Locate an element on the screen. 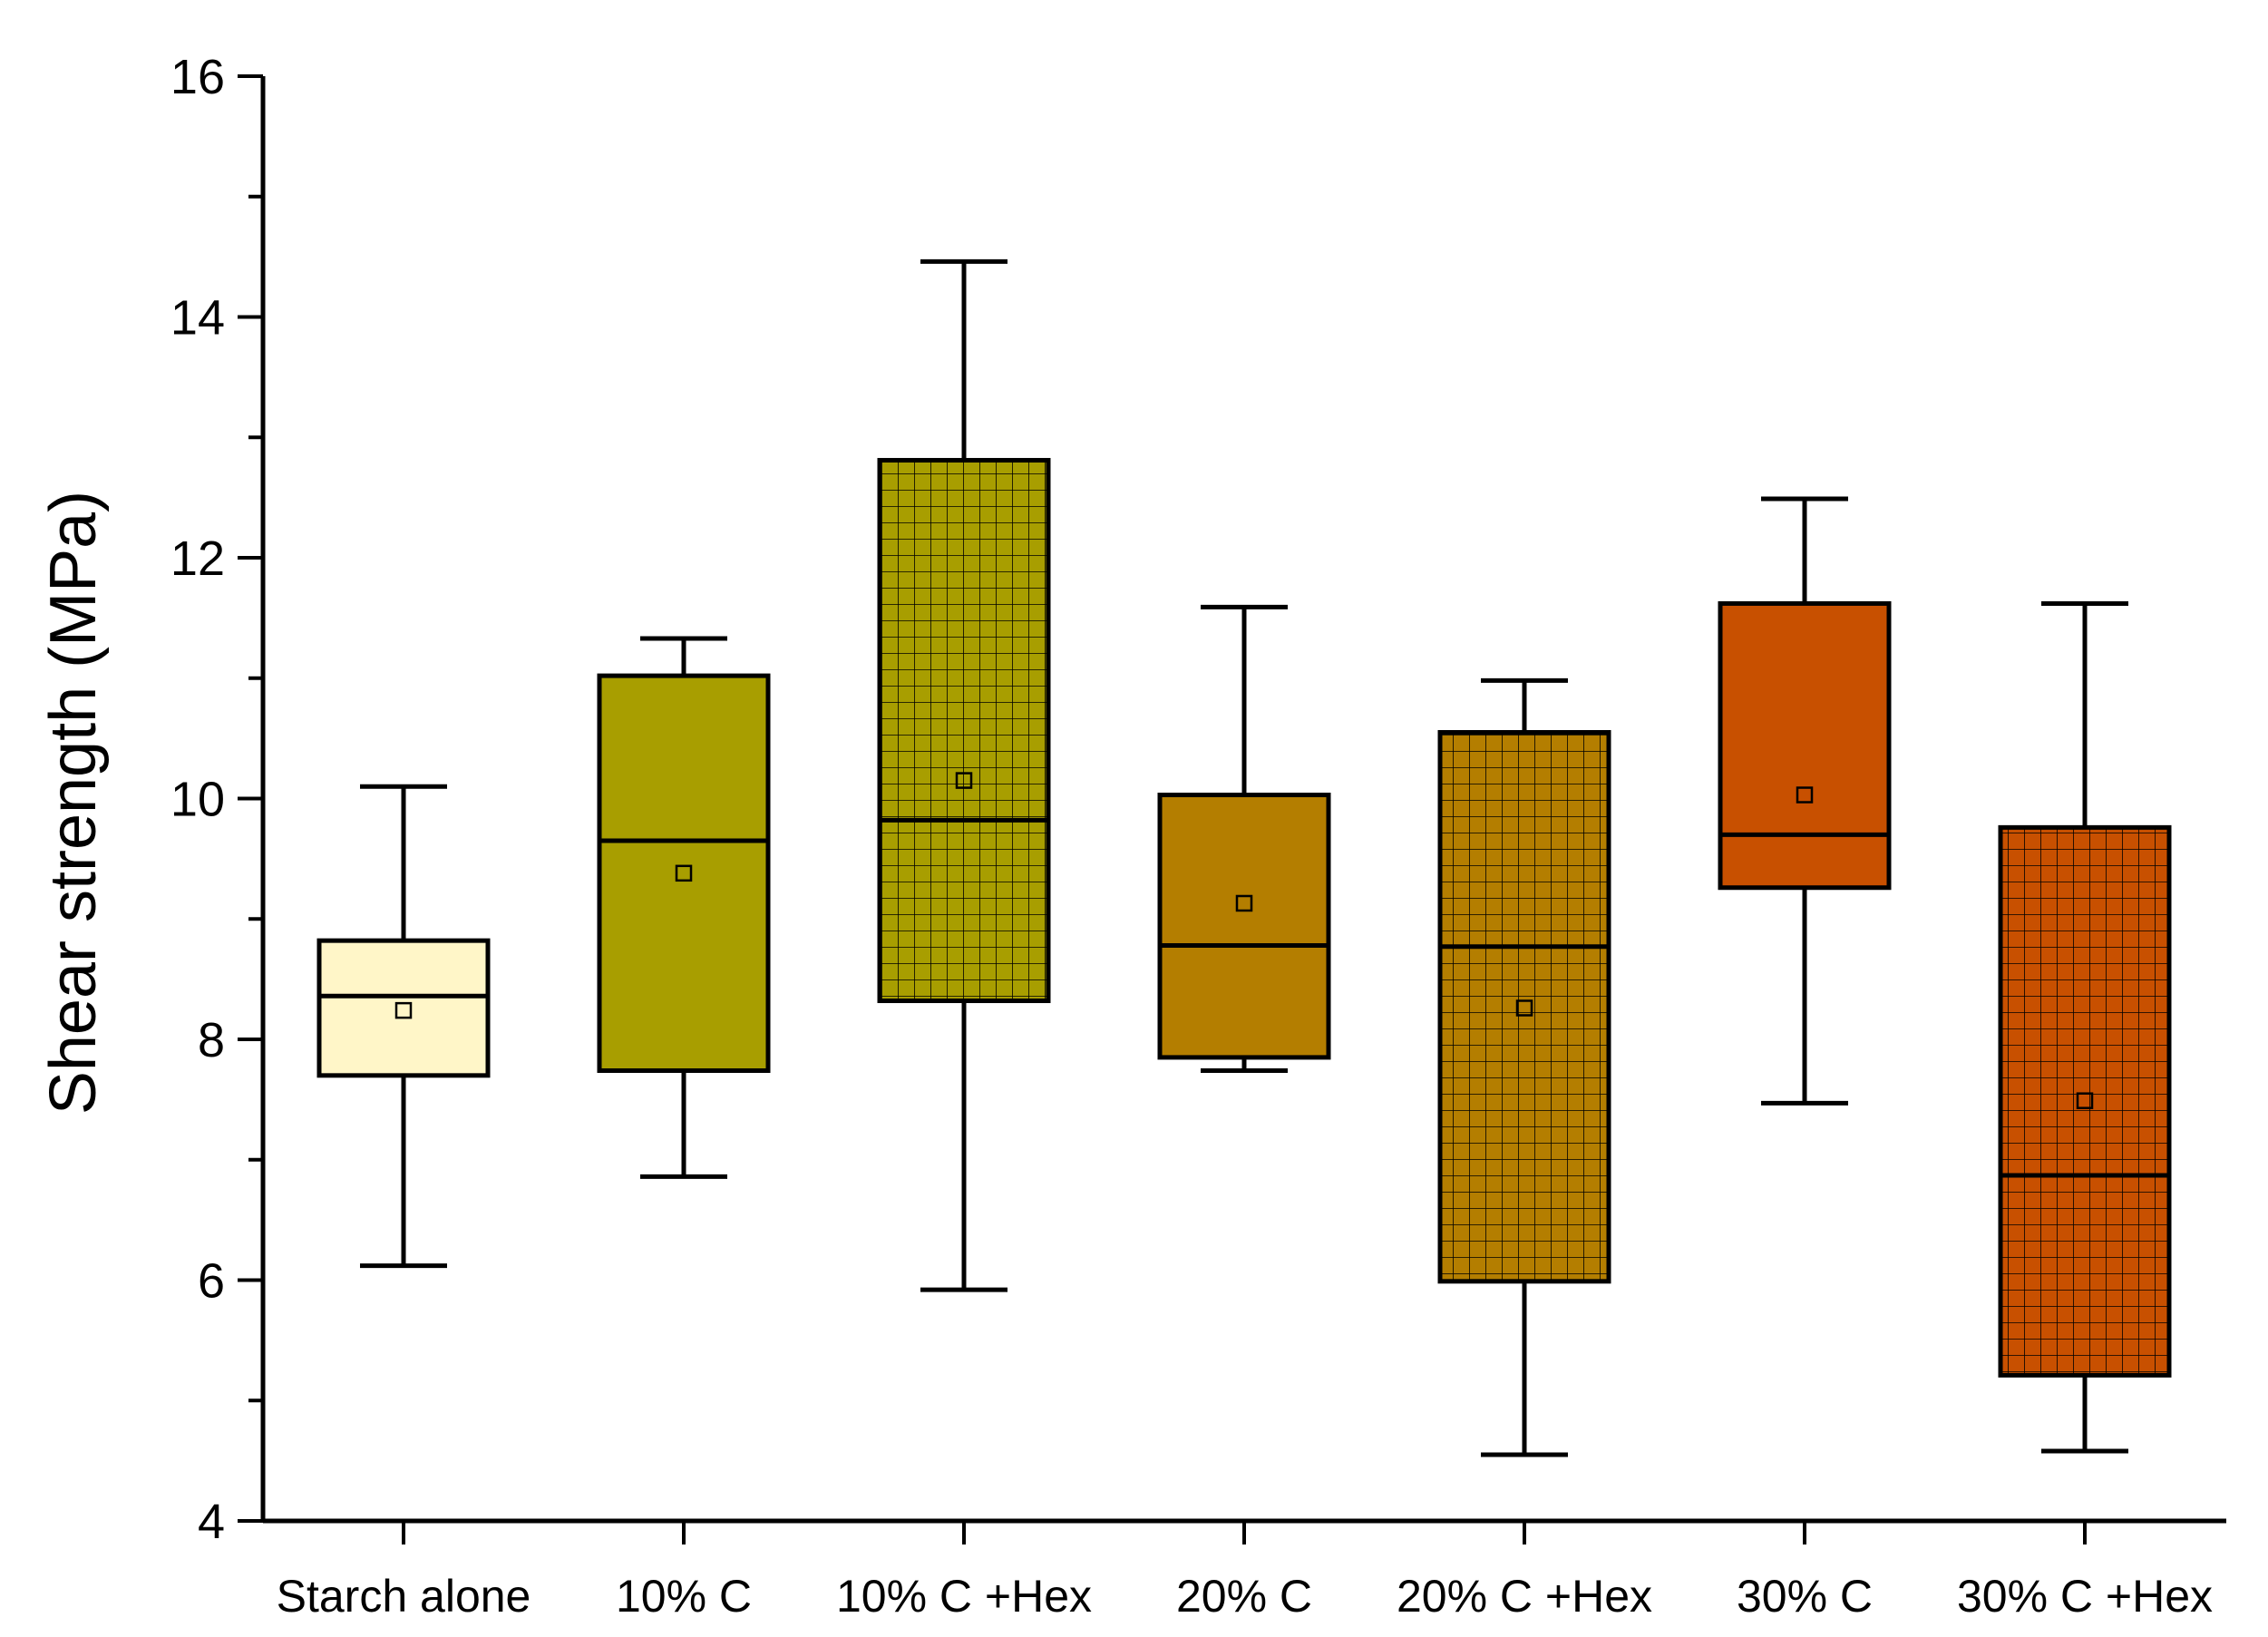  x-tick-label: 20% C is located at coordinates (1244, 1596).